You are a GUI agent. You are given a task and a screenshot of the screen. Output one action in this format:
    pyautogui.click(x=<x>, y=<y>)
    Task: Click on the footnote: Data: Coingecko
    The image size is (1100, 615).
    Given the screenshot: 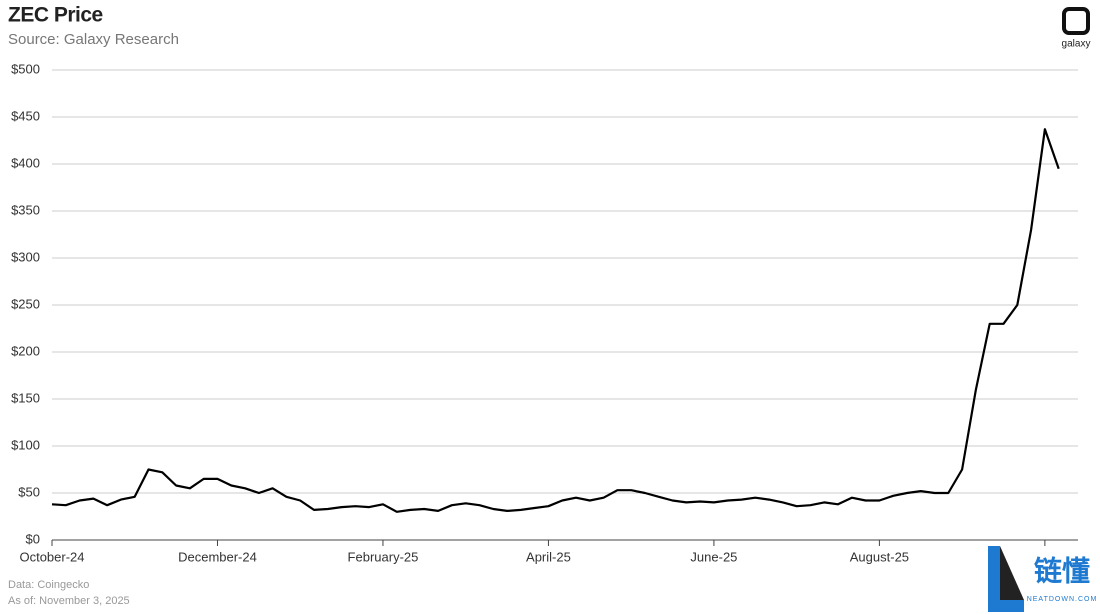 What is the action you would take?
    pyautogui.click(x=48, y=585)
    